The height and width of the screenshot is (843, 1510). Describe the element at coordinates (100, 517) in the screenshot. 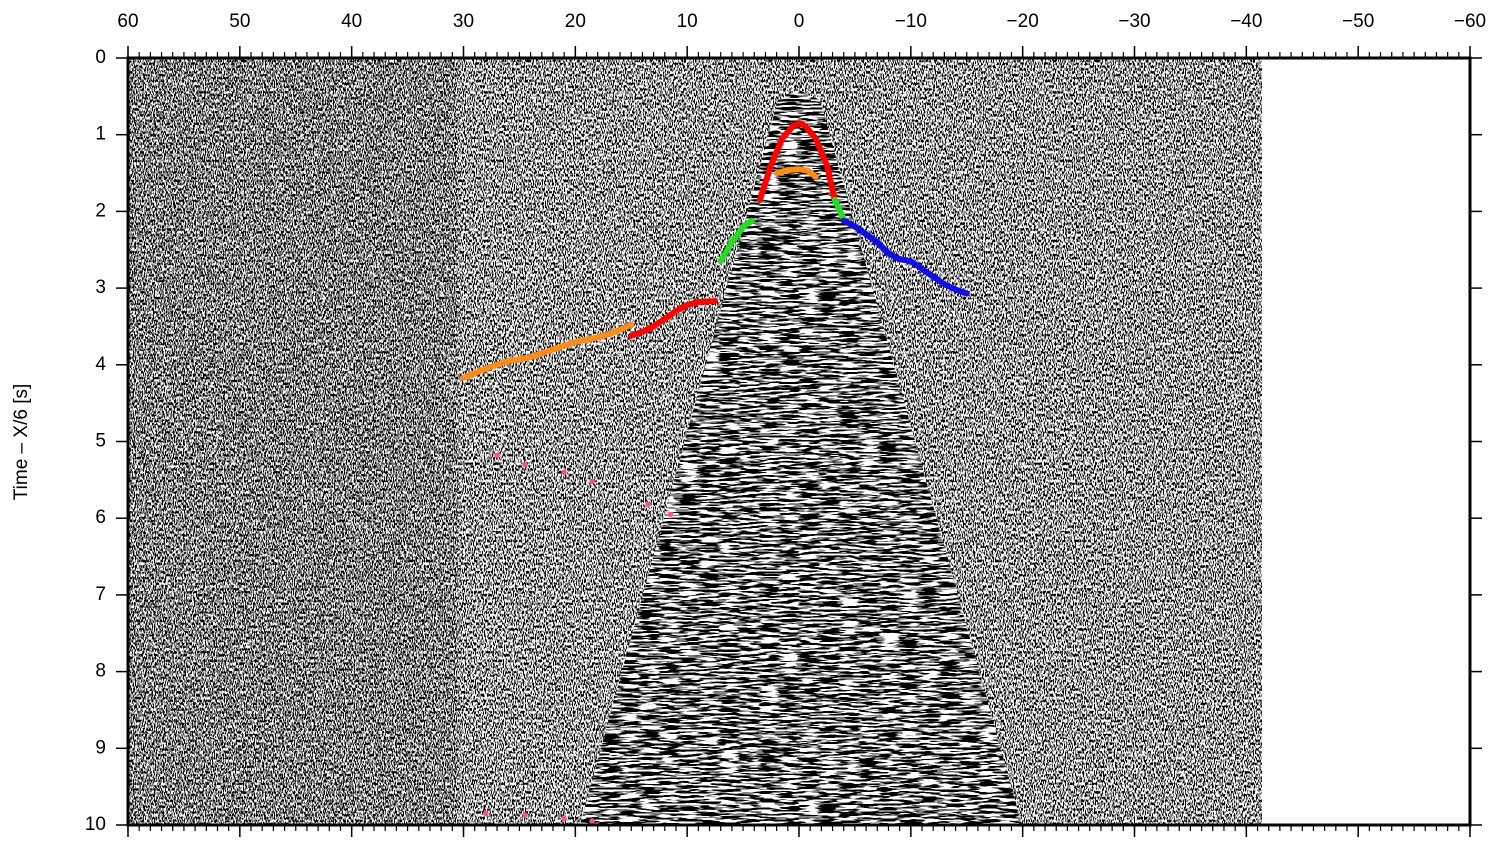

I see `y-tick-label: 6` at that location.